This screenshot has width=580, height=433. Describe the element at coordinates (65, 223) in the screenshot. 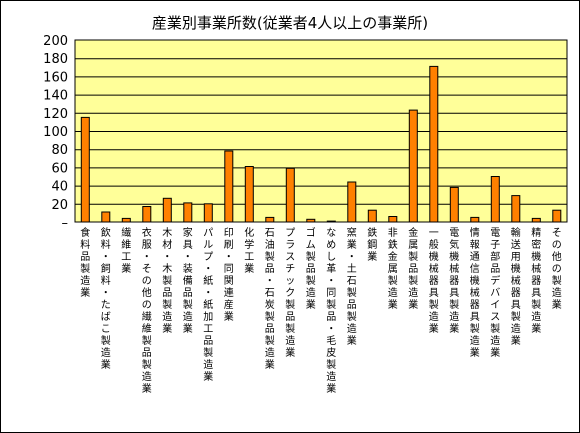

I see `y-tick-label: –` at that location.